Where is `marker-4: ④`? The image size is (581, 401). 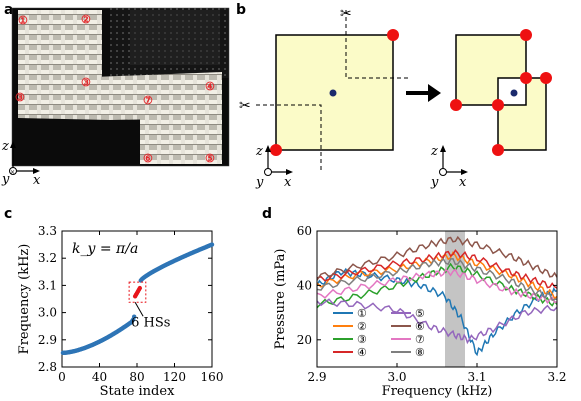 marker-4: ④ is located at coordinates (210, 86).